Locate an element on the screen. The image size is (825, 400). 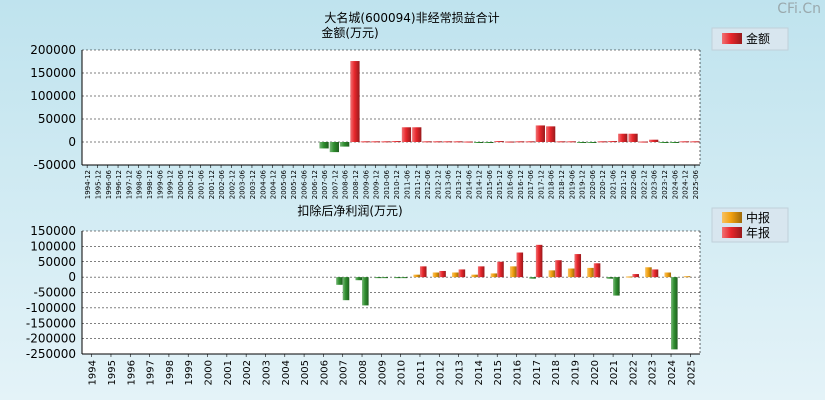
x-tick-label: 2008 is located at coordinates (363, 372).